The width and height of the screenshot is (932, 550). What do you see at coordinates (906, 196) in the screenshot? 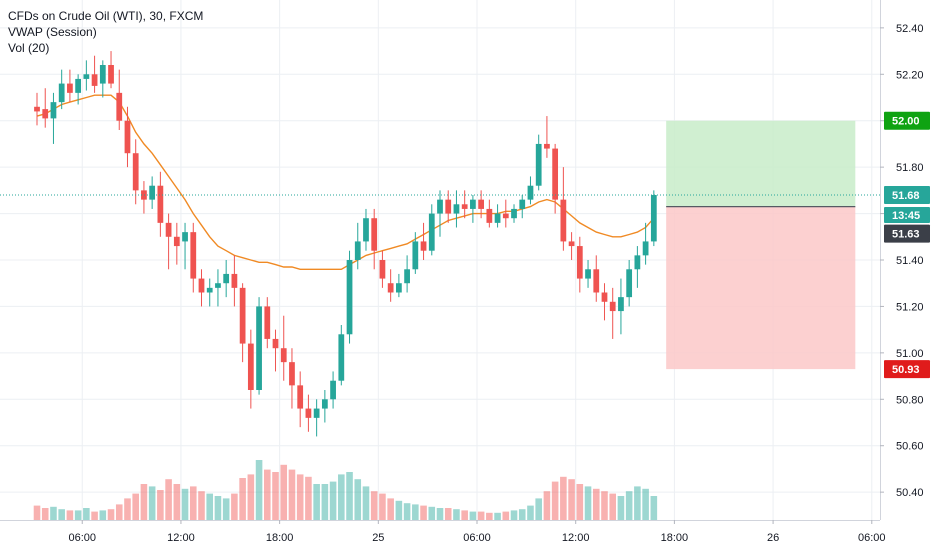
I see `last-price-label-text: 51.68` at bounding box center [906, 196].